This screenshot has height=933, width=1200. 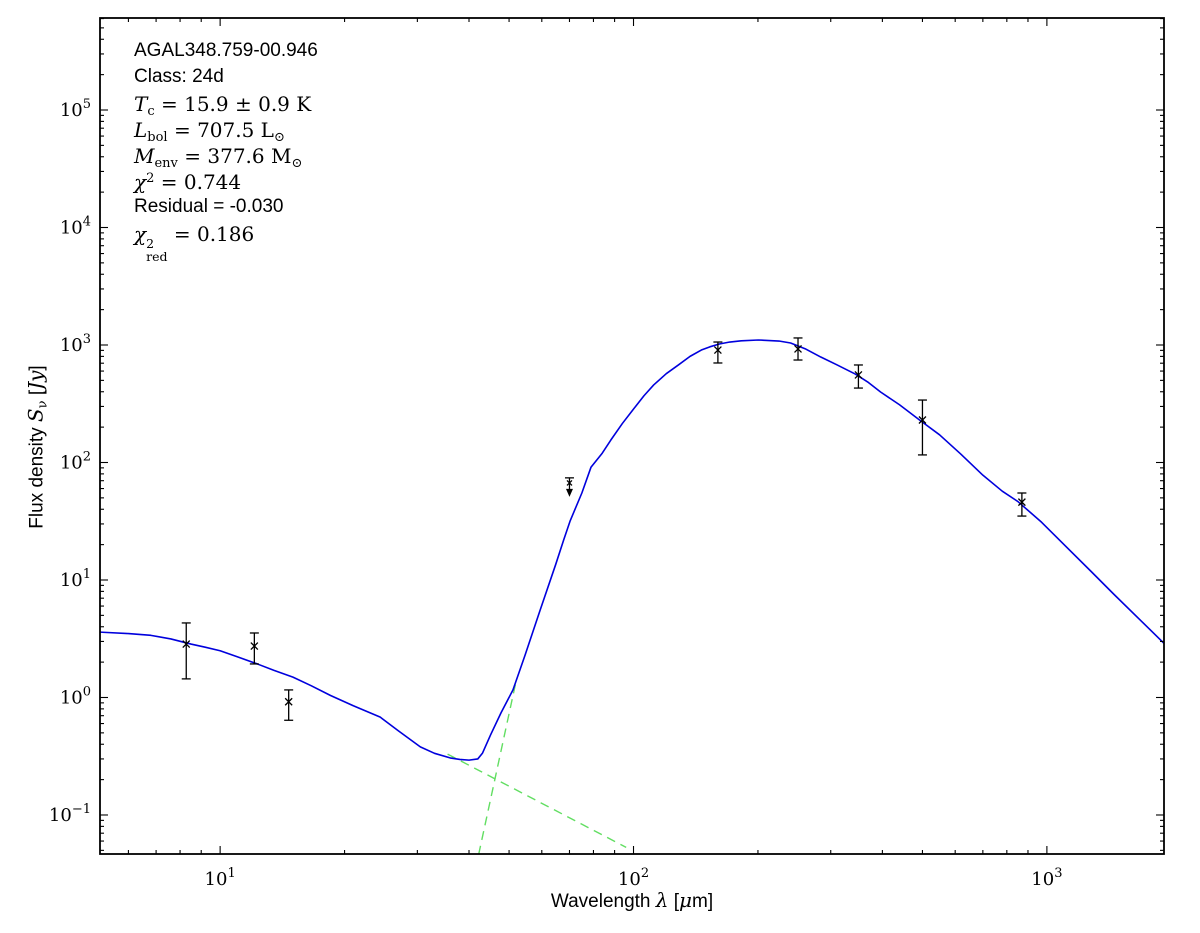 What do you see at coordinates (75, 109) in the screenshot?
I see `tick-label: 10⁵` at bounding box center [75, 109].